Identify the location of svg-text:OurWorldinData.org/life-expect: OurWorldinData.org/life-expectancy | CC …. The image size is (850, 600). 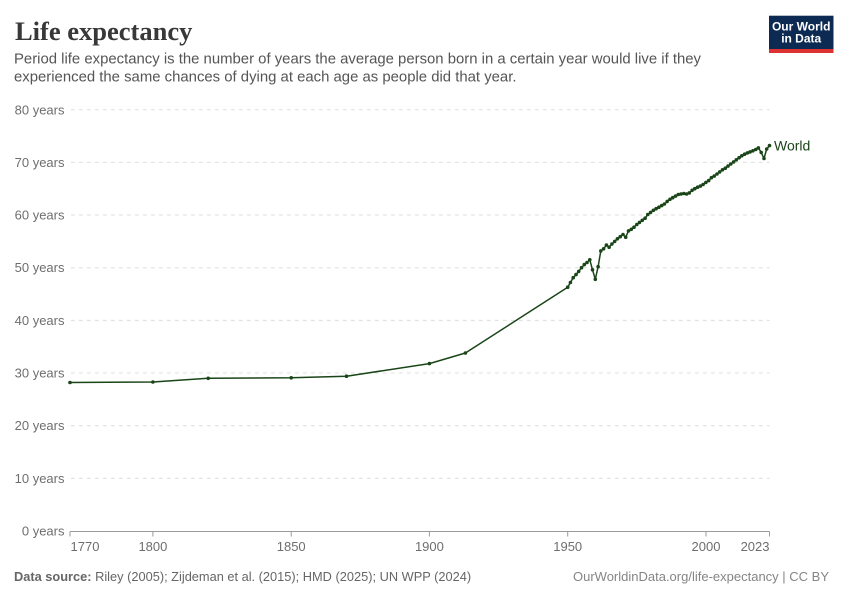
(701, 576).